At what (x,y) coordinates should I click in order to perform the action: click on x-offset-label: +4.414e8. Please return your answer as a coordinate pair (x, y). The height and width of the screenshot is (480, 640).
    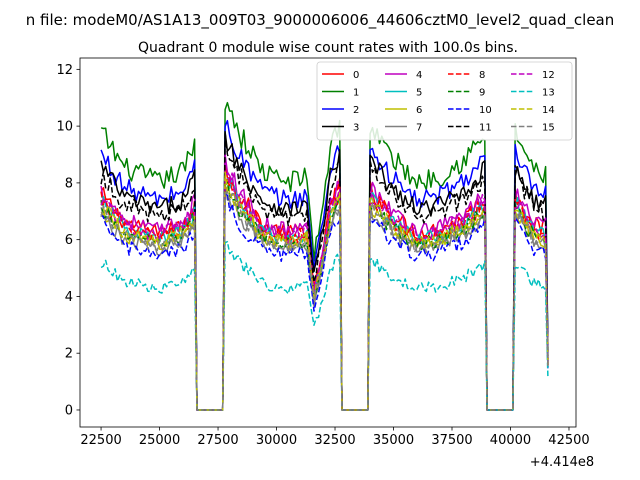
    Looking at the image, I should click on (562, 462).